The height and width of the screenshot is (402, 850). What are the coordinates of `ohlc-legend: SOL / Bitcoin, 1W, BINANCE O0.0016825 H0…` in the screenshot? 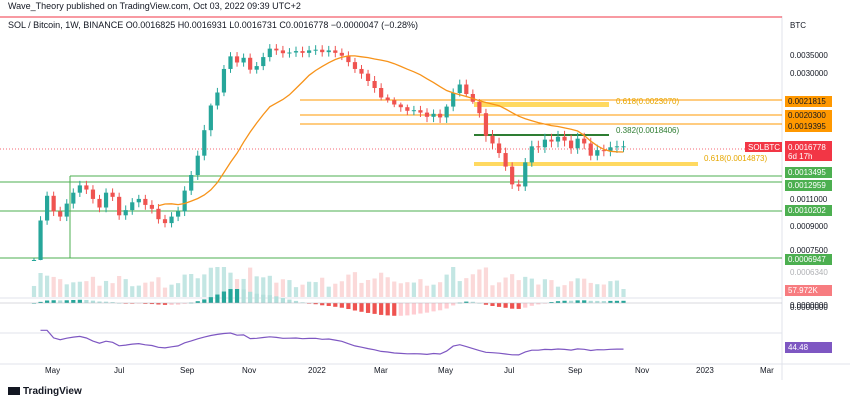 It's located at (213, 25).